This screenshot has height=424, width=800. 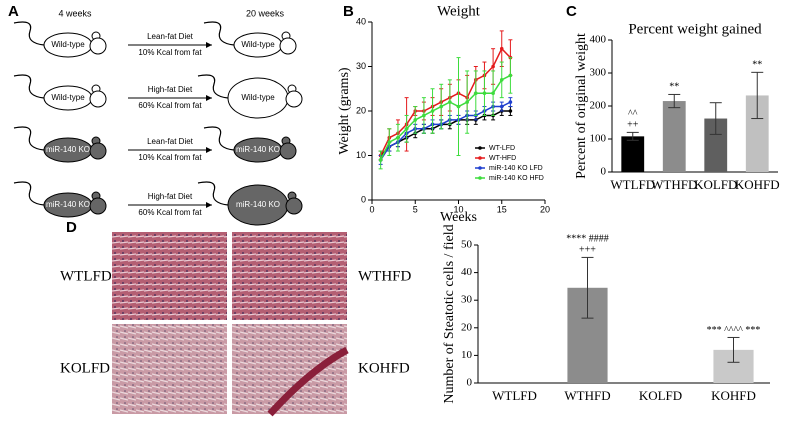 What do you see at coordinates (308, 381) in the screenshot?
I see `vessel` at bounding box center [308, 381].